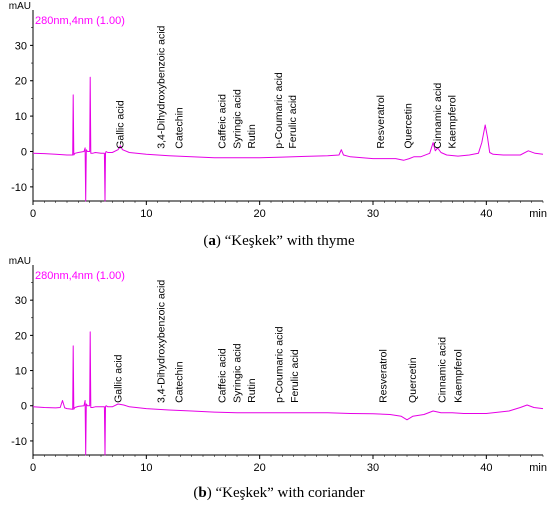 This screenshot has width=550, height=505. What do you see at coordinates (212, 241) in the screenshot?
I see `panel-a-caption-letter: a` at bounding box center [212, 241].